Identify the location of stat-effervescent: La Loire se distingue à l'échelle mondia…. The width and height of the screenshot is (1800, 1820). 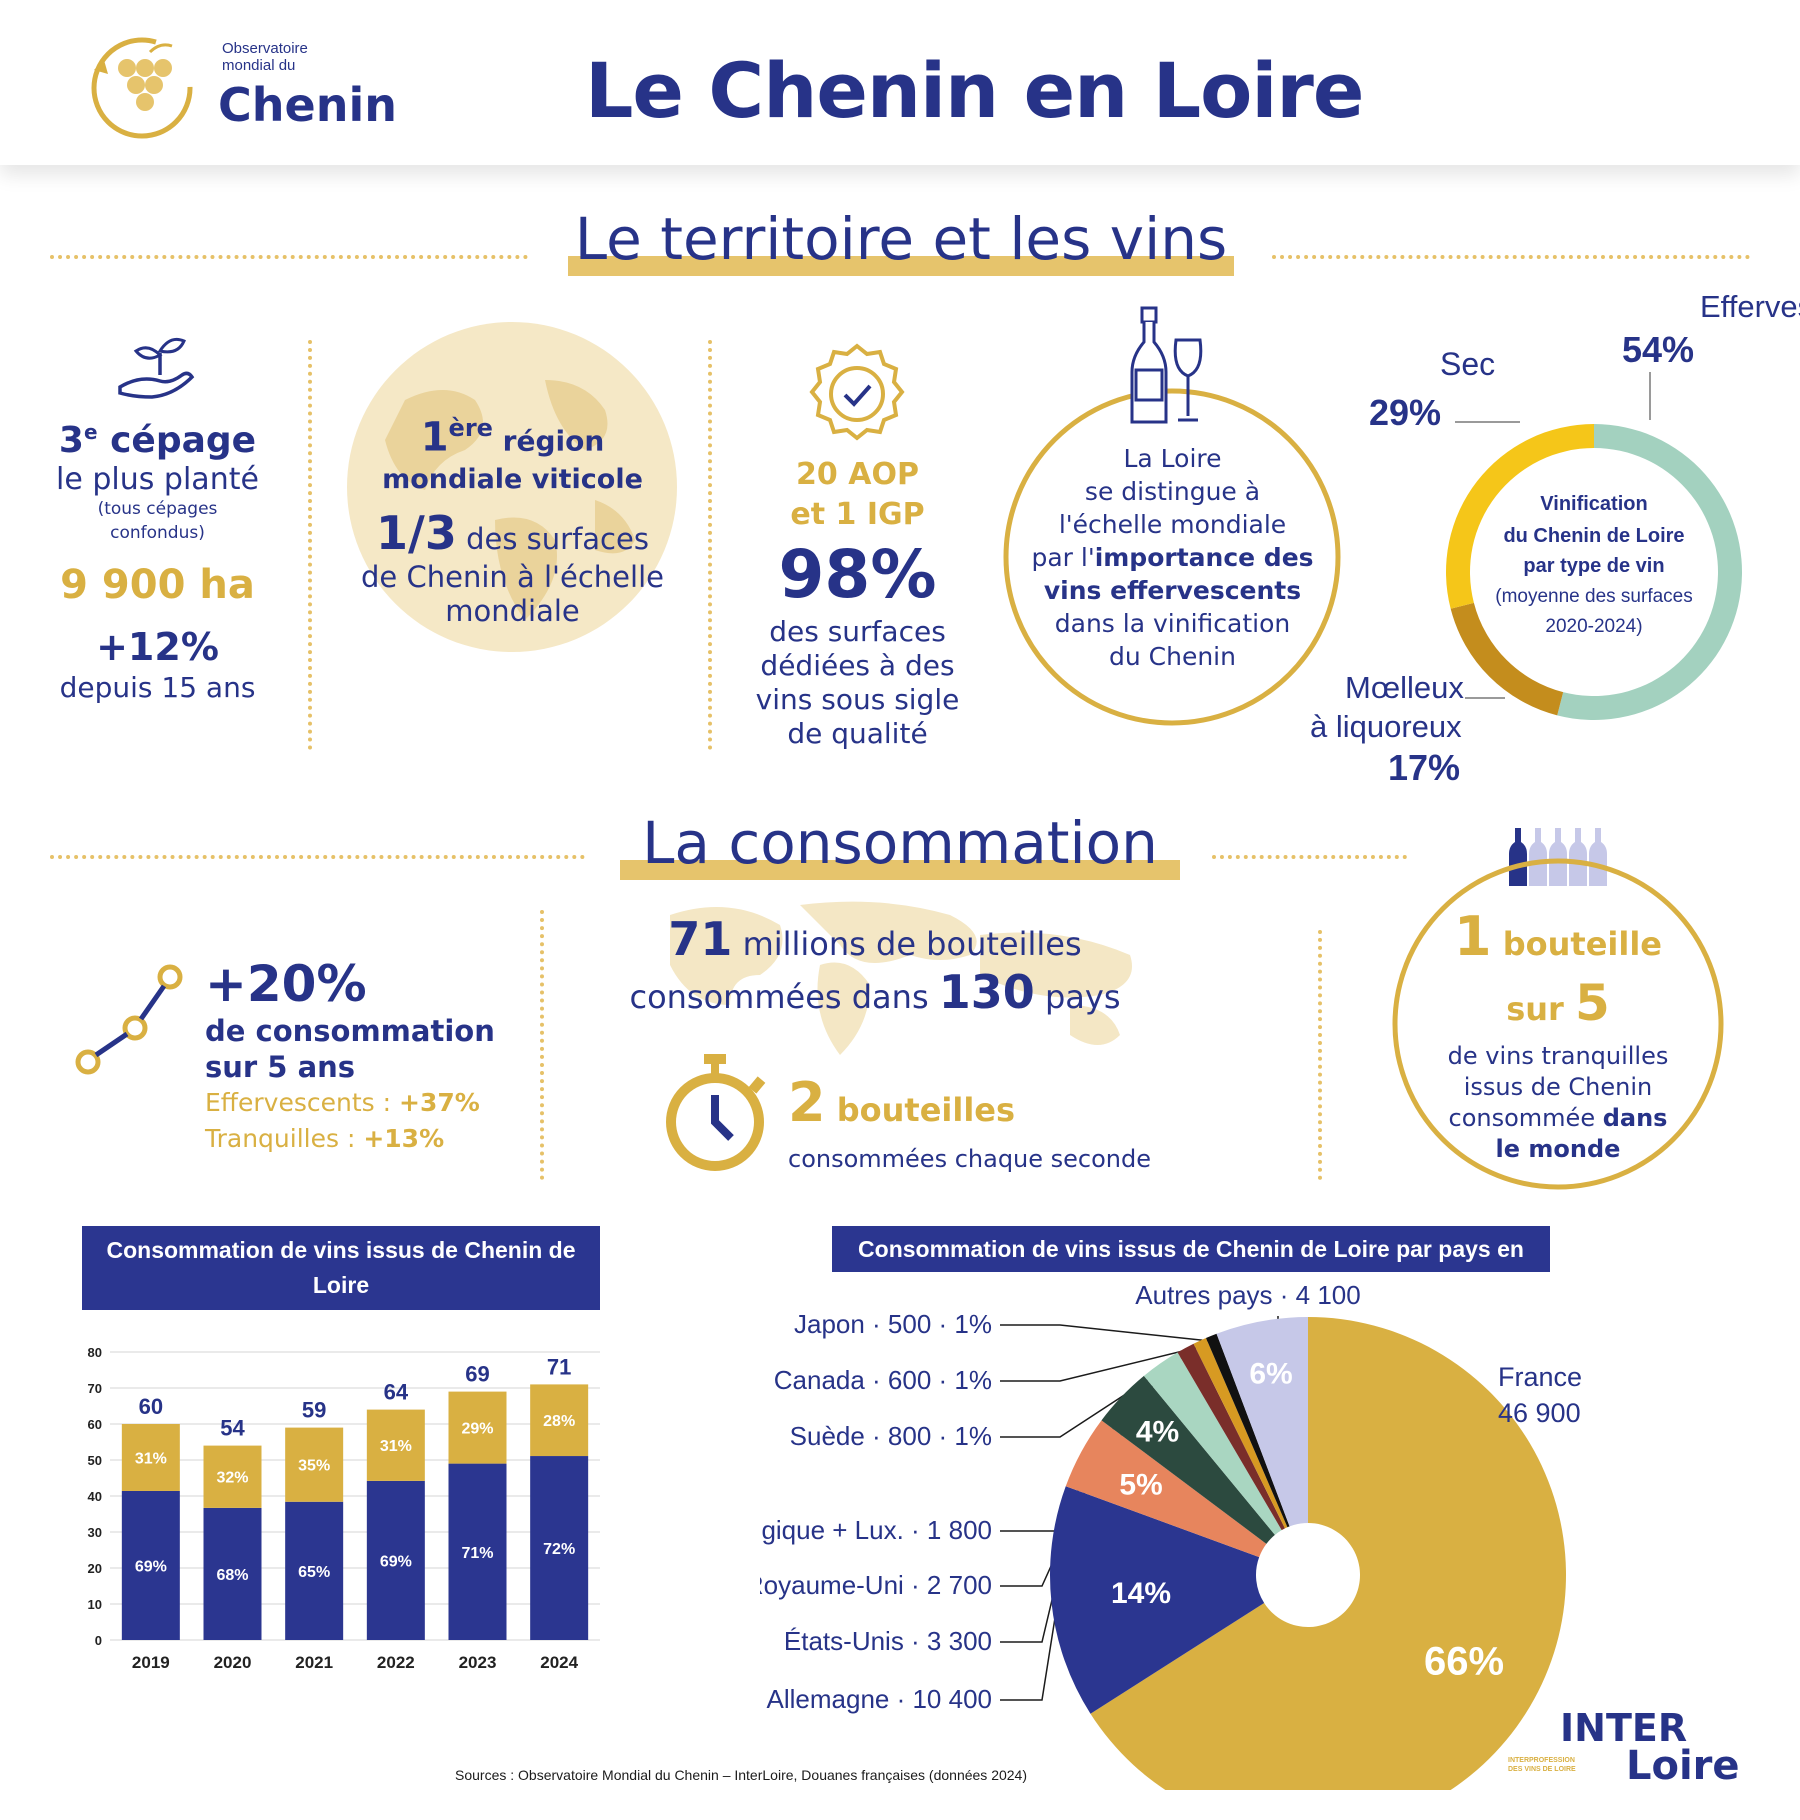
(1172, 557).